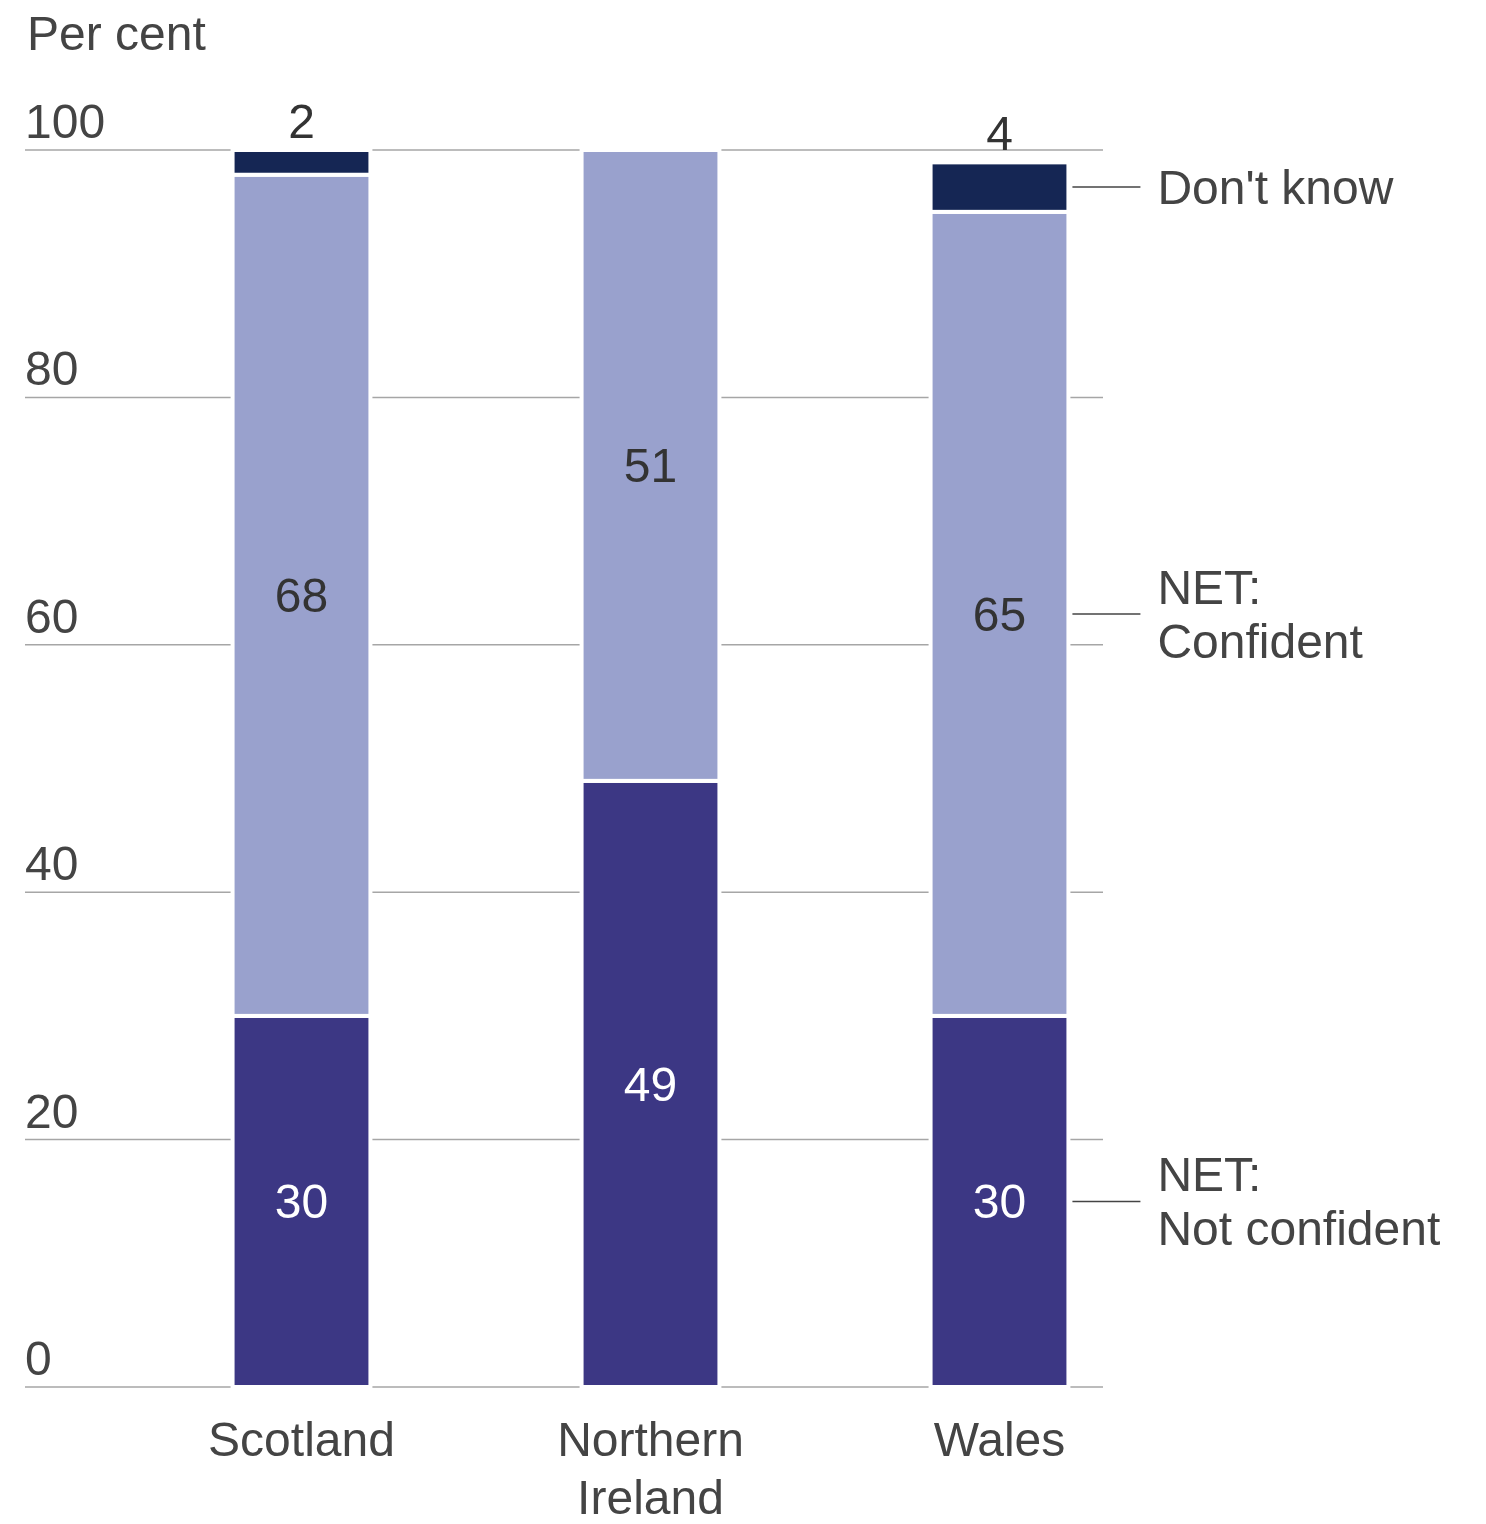  I want to click on series-label: NET: Not confident, so click(1299, 1202).